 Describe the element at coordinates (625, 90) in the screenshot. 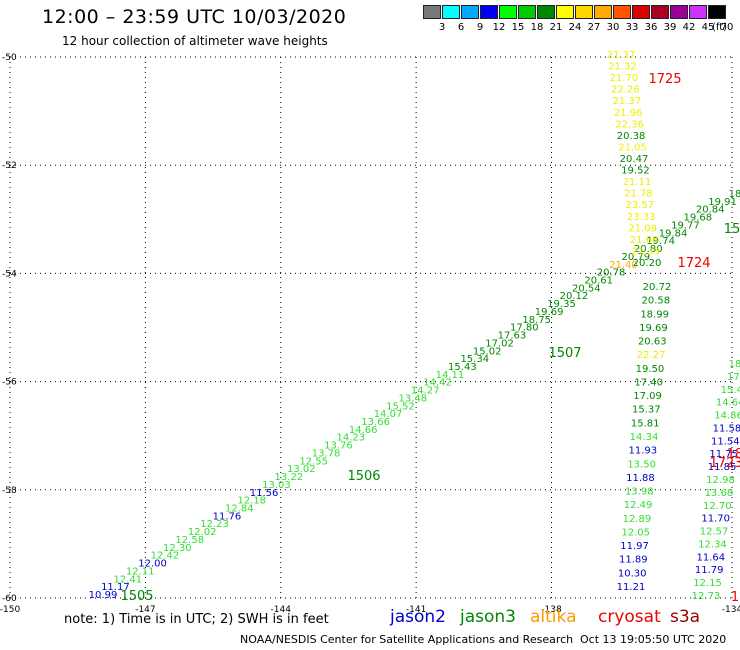

I see `swh-value: 22.26` at that location.